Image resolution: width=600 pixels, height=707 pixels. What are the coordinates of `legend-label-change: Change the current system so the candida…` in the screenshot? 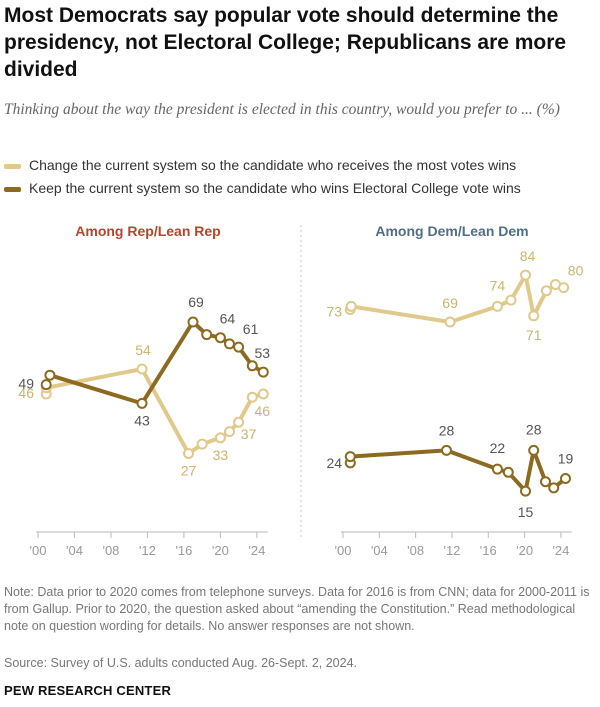 It's located at (273, 165).